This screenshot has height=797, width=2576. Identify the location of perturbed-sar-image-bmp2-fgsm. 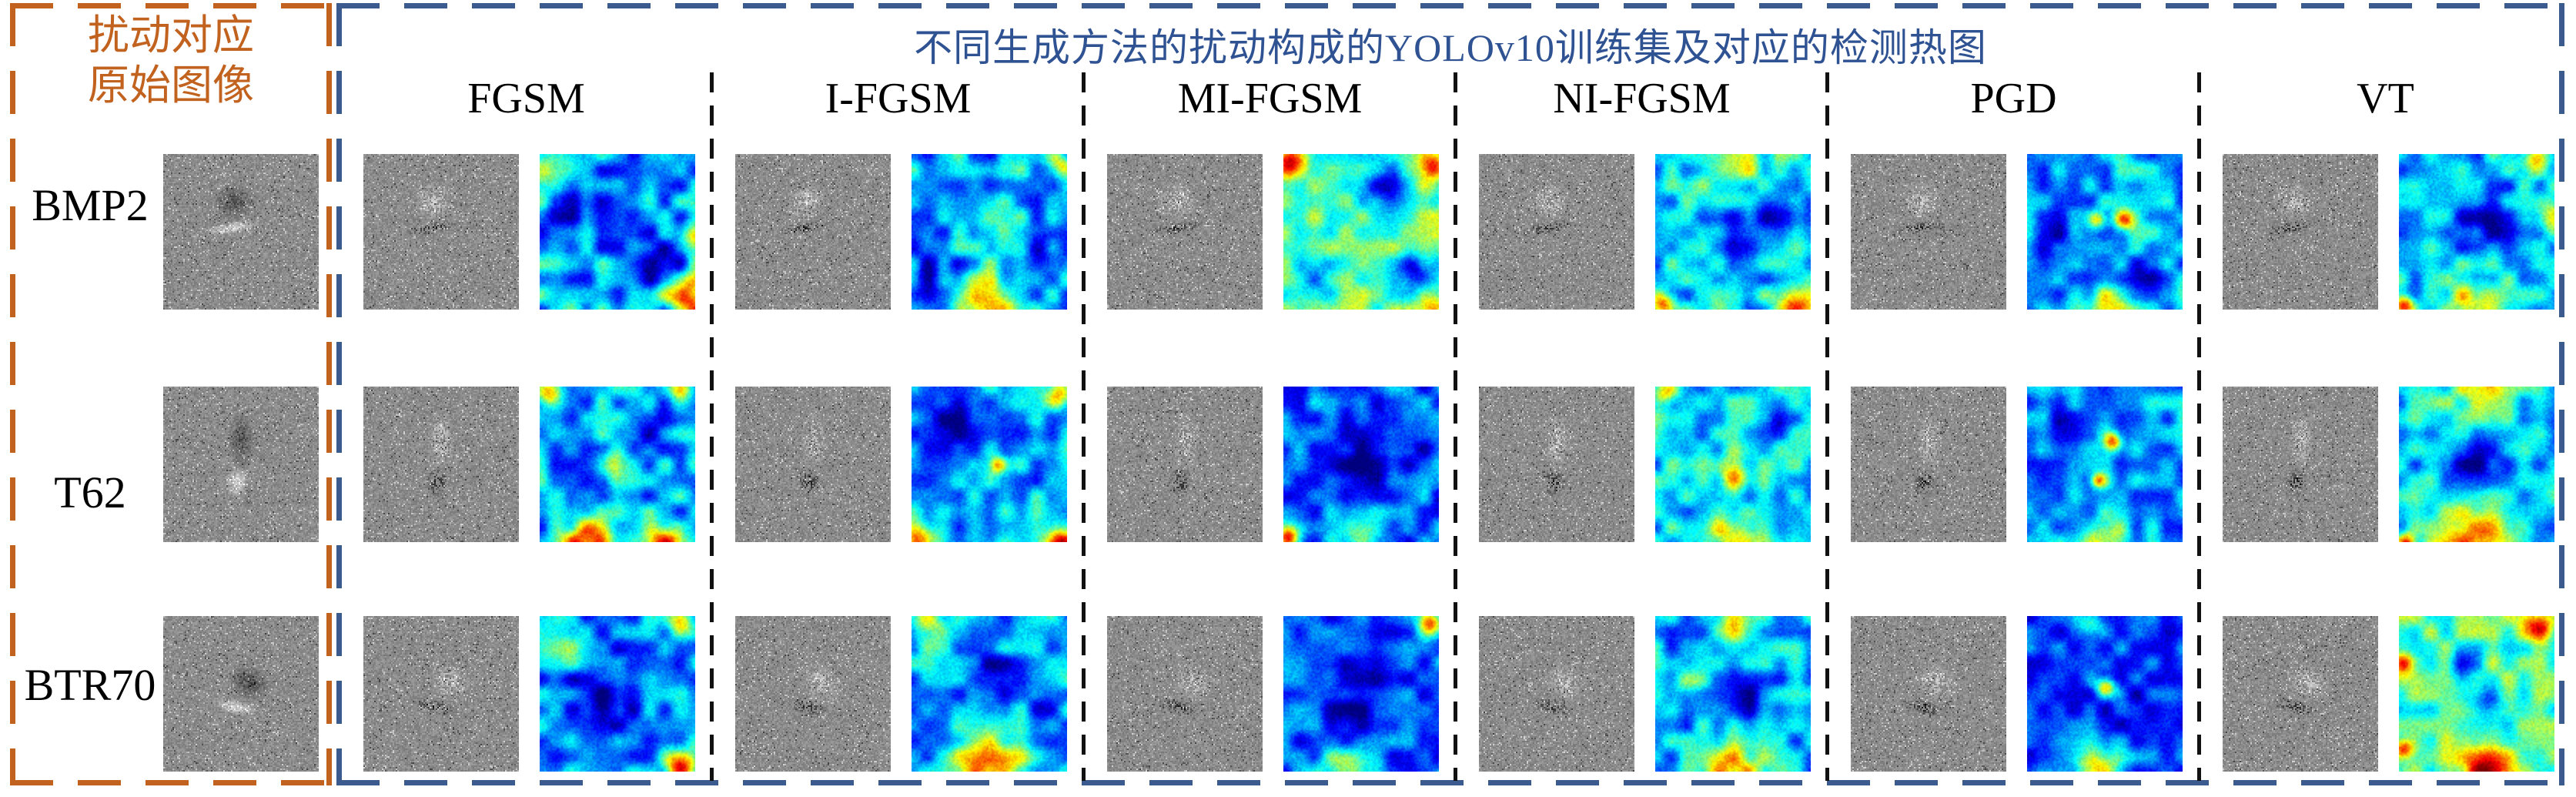
(441, 232).